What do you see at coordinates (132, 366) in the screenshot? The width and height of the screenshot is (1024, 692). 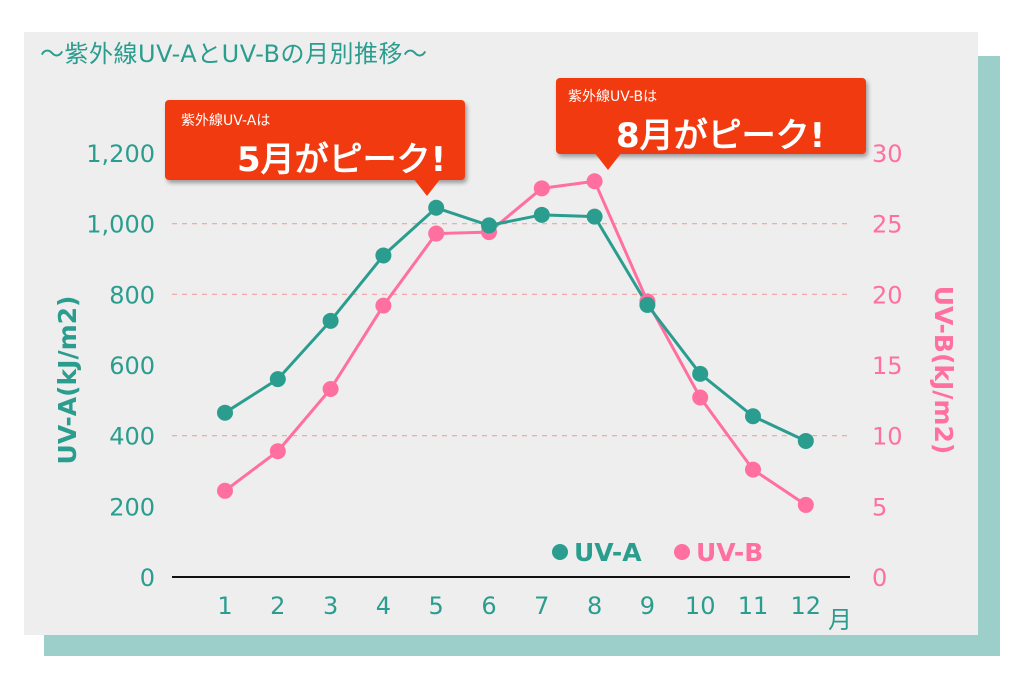 I see `left-tick-label: 600` at bounding box center [132, 366].